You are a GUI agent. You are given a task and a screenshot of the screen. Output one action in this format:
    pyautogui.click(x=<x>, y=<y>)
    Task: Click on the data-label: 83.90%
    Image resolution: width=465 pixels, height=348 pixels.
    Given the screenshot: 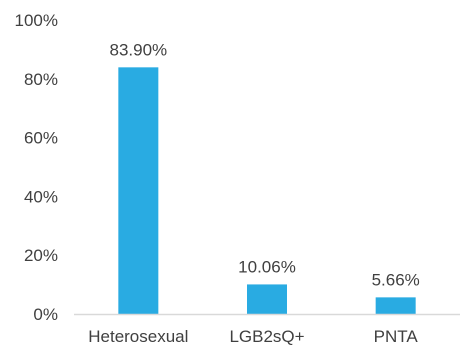 What is the action you would take?
    pyautogui.click(x=138, y=49)
    